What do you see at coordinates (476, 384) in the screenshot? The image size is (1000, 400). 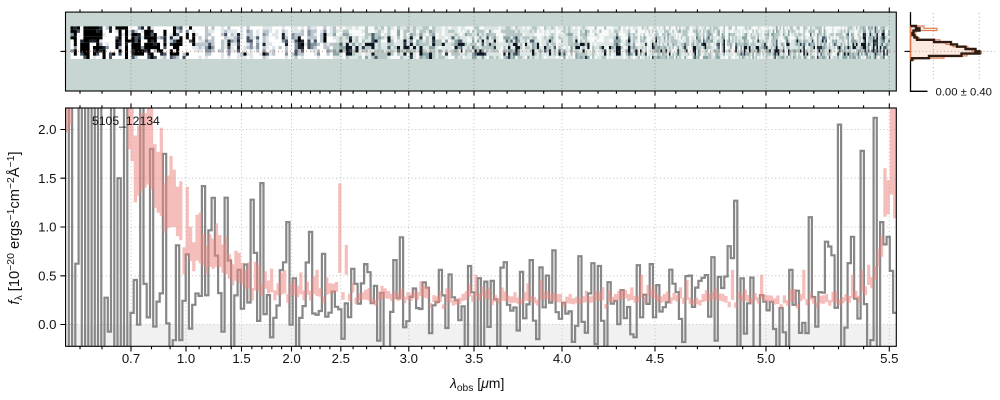 I see `svg-text: λobs [μm]` at bounding box center [476, 384].